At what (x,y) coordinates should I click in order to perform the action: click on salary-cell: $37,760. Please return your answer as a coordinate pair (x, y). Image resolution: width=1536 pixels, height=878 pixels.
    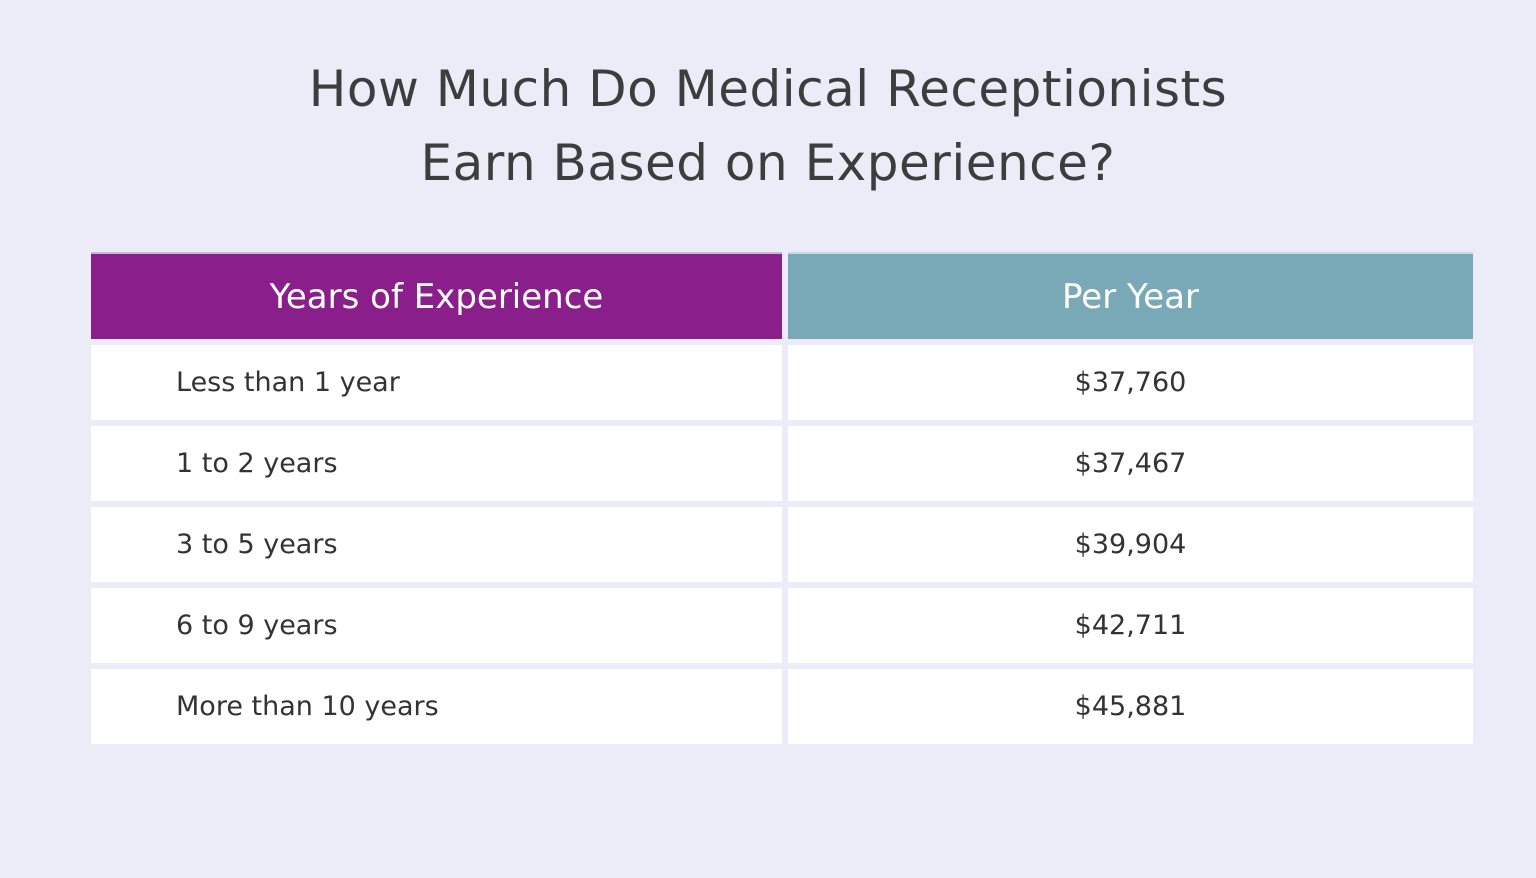
    Looking at the image, I should click on (1130, 382).